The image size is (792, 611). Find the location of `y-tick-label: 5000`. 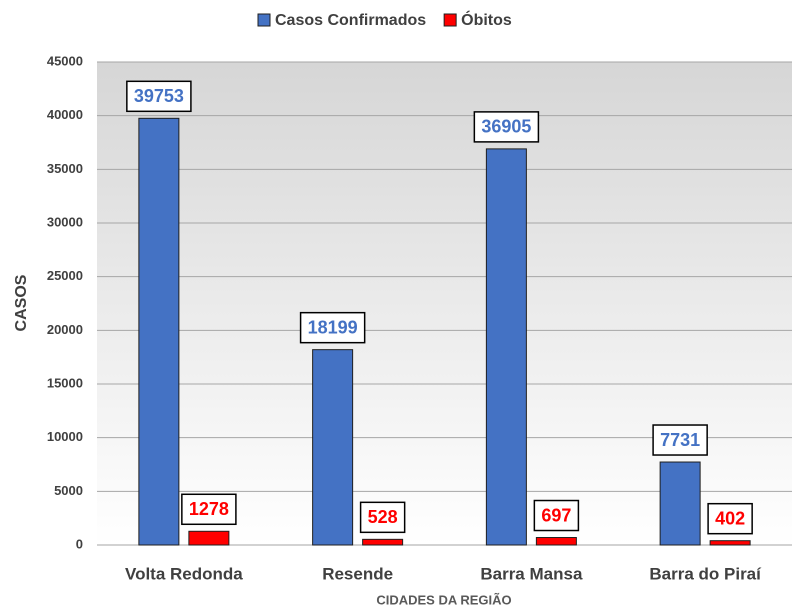

y-tick-label: 5000 is located at coordinates (68, 490).